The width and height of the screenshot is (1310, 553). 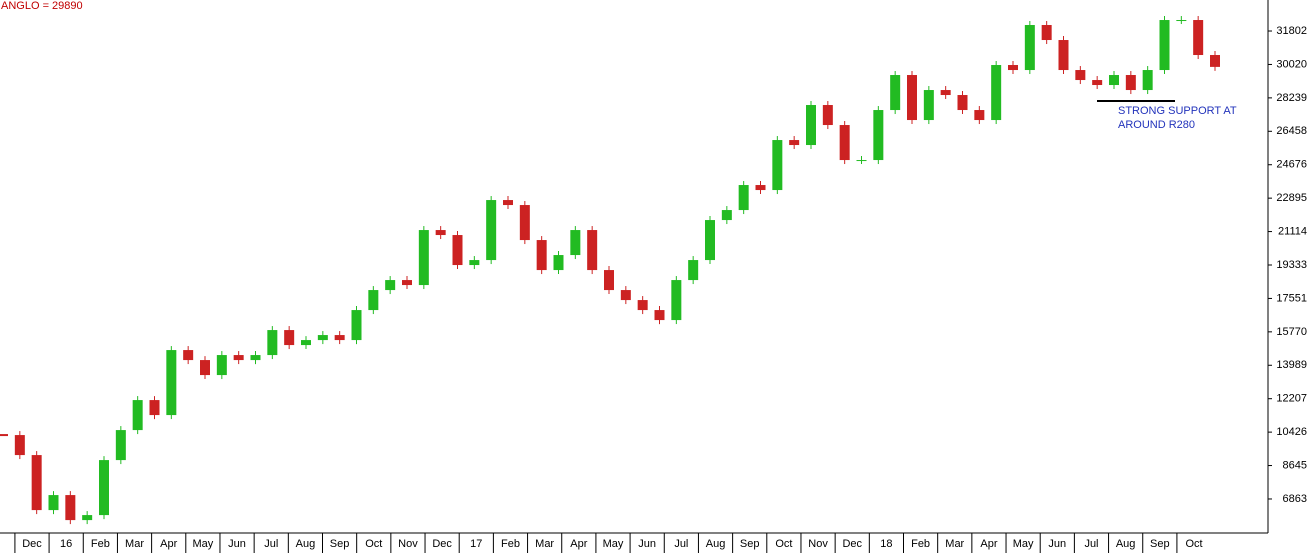 What do you see at coordinates (408, 544) in the screenshot?
I see `x-tick-label: Nov` at bounding box center [408, 544].